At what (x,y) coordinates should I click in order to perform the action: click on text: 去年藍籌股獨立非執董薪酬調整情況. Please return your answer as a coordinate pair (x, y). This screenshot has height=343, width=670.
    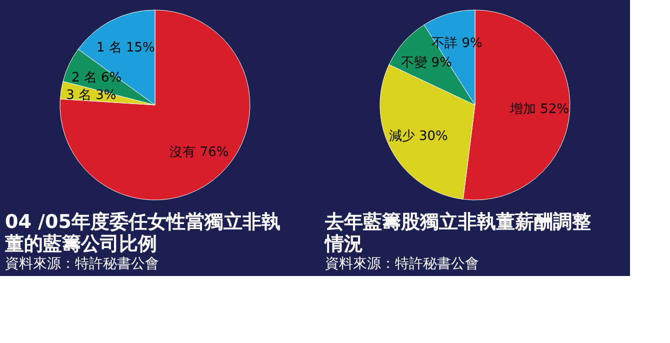
    Looking at the image, I should click on (457, 233).